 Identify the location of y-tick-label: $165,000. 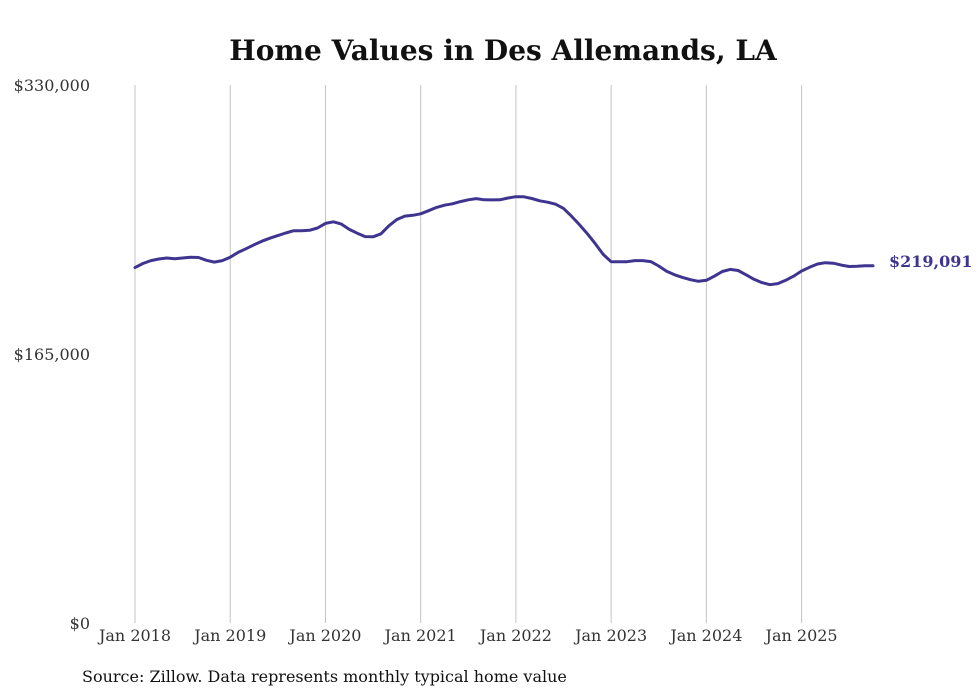
(52, 354).